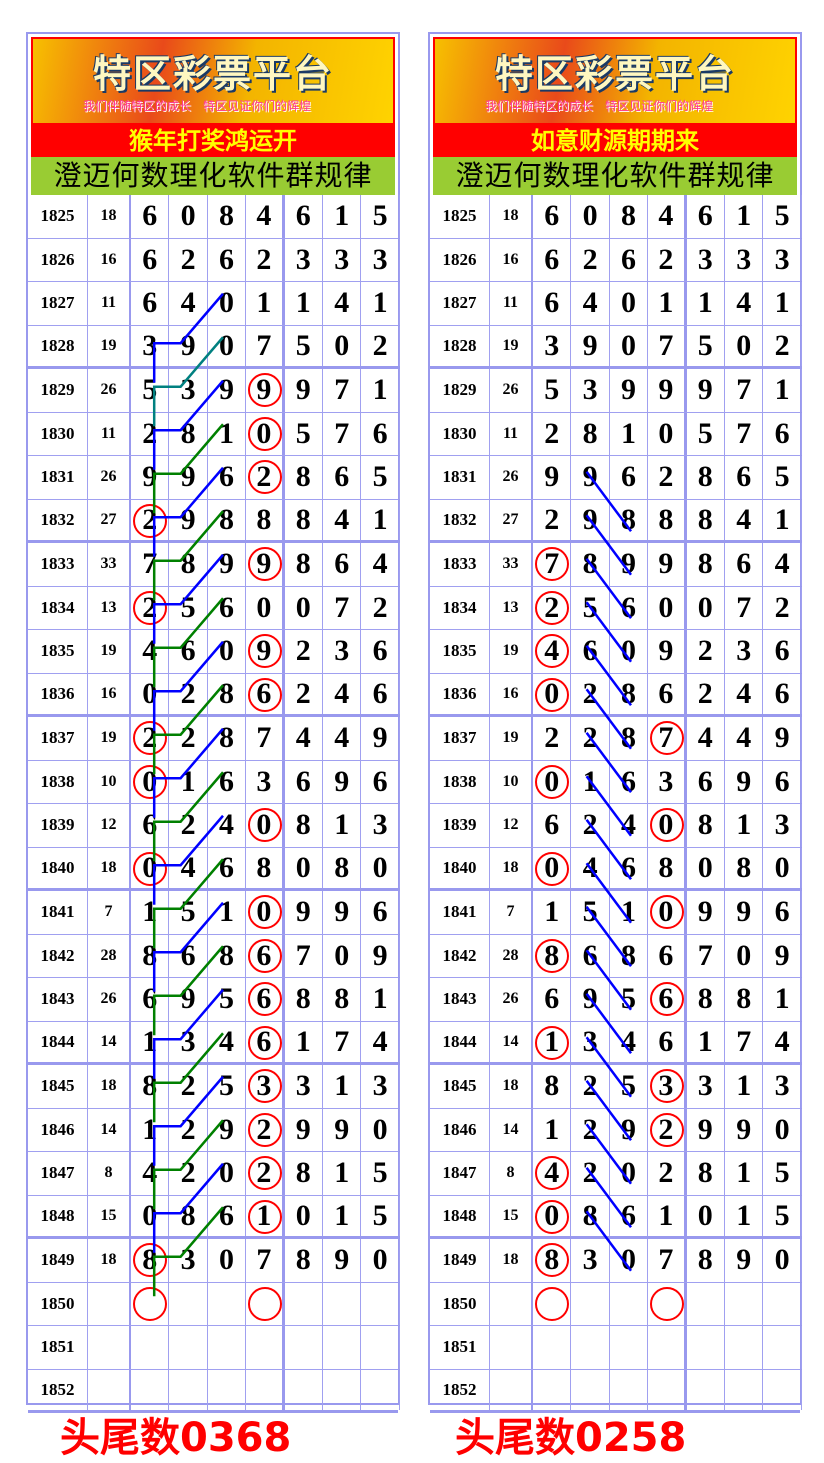 Image resolution: width=824 pixels, height=1463 pixels. I want to click on sum-cell: 26, so click(109, 390).